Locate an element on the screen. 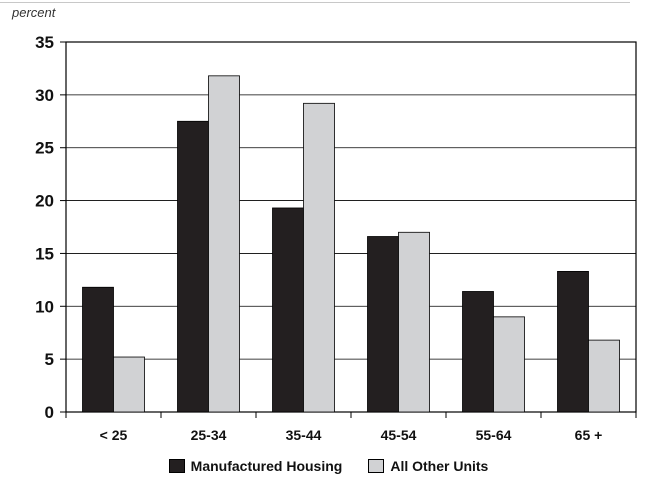  y-tick-label-30: 30 is located at coordinates (44, 95).